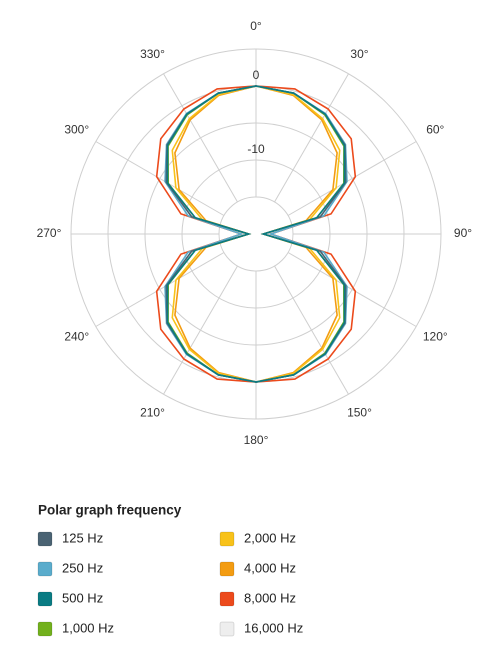  I want to click on legend-label: 1,000 Hz, so click(88, 627).